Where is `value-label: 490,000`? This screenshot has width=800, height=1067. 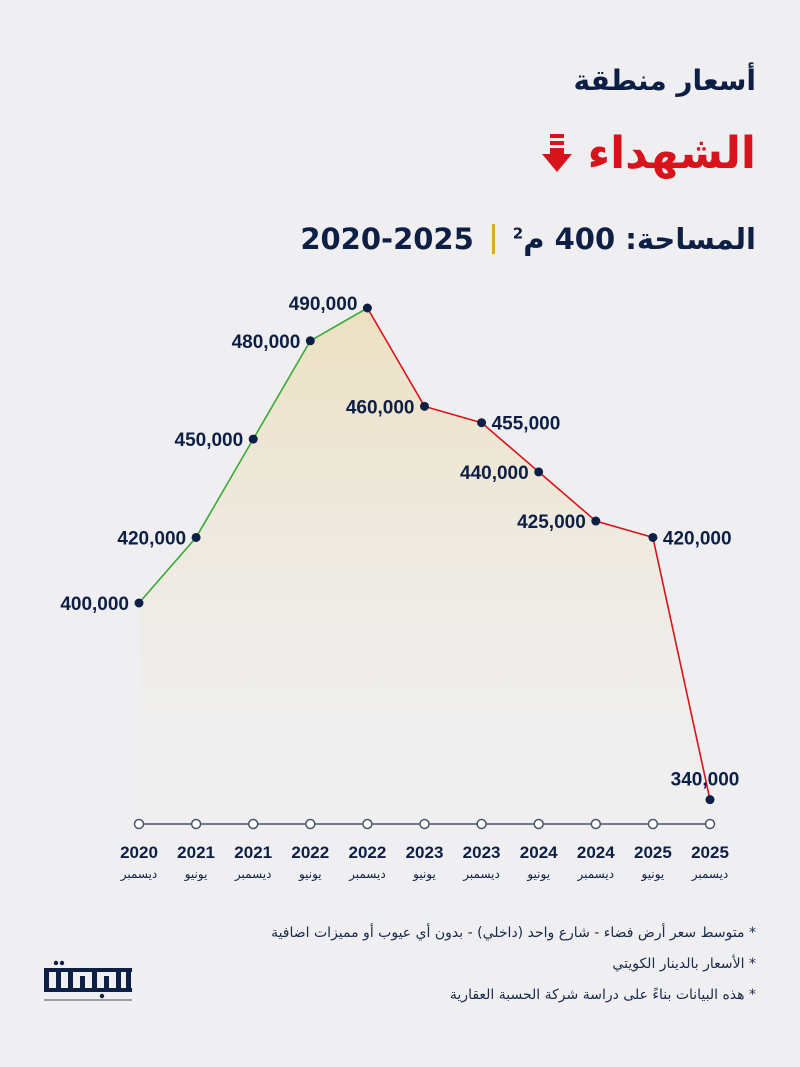 value-label: 490,000 is located at coordinates (323, 304).